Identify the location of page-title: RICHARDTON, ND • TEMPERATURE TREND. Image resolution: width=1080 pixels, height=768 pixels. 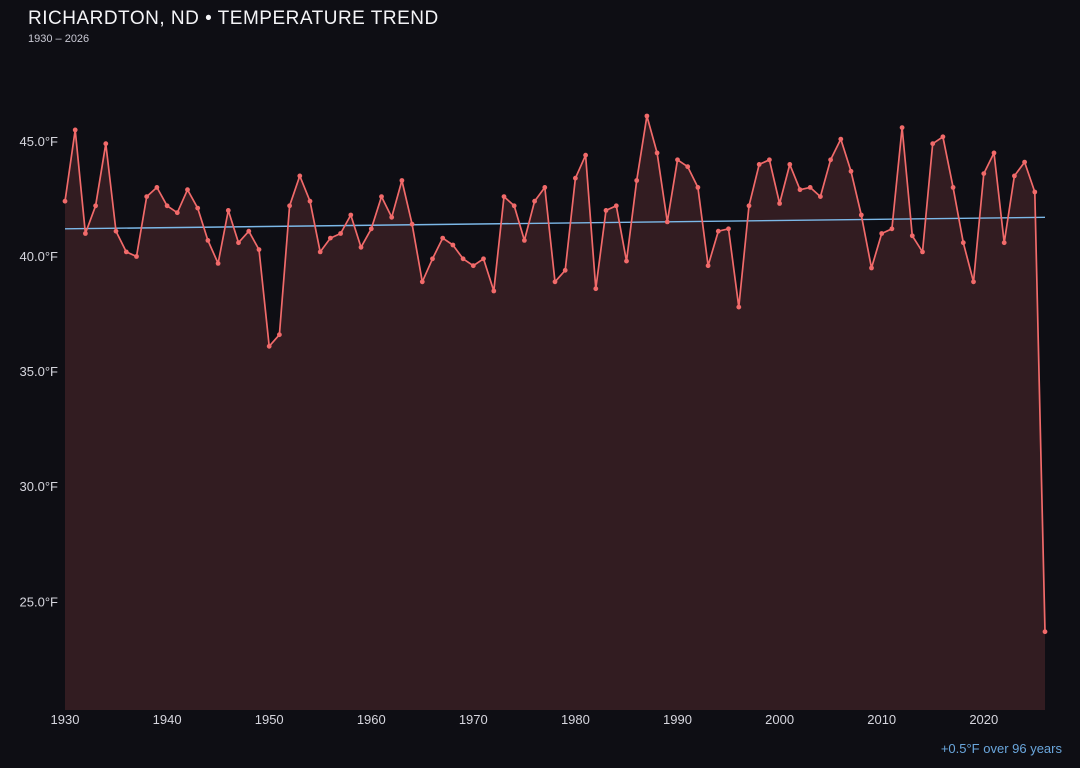
(233, 18).